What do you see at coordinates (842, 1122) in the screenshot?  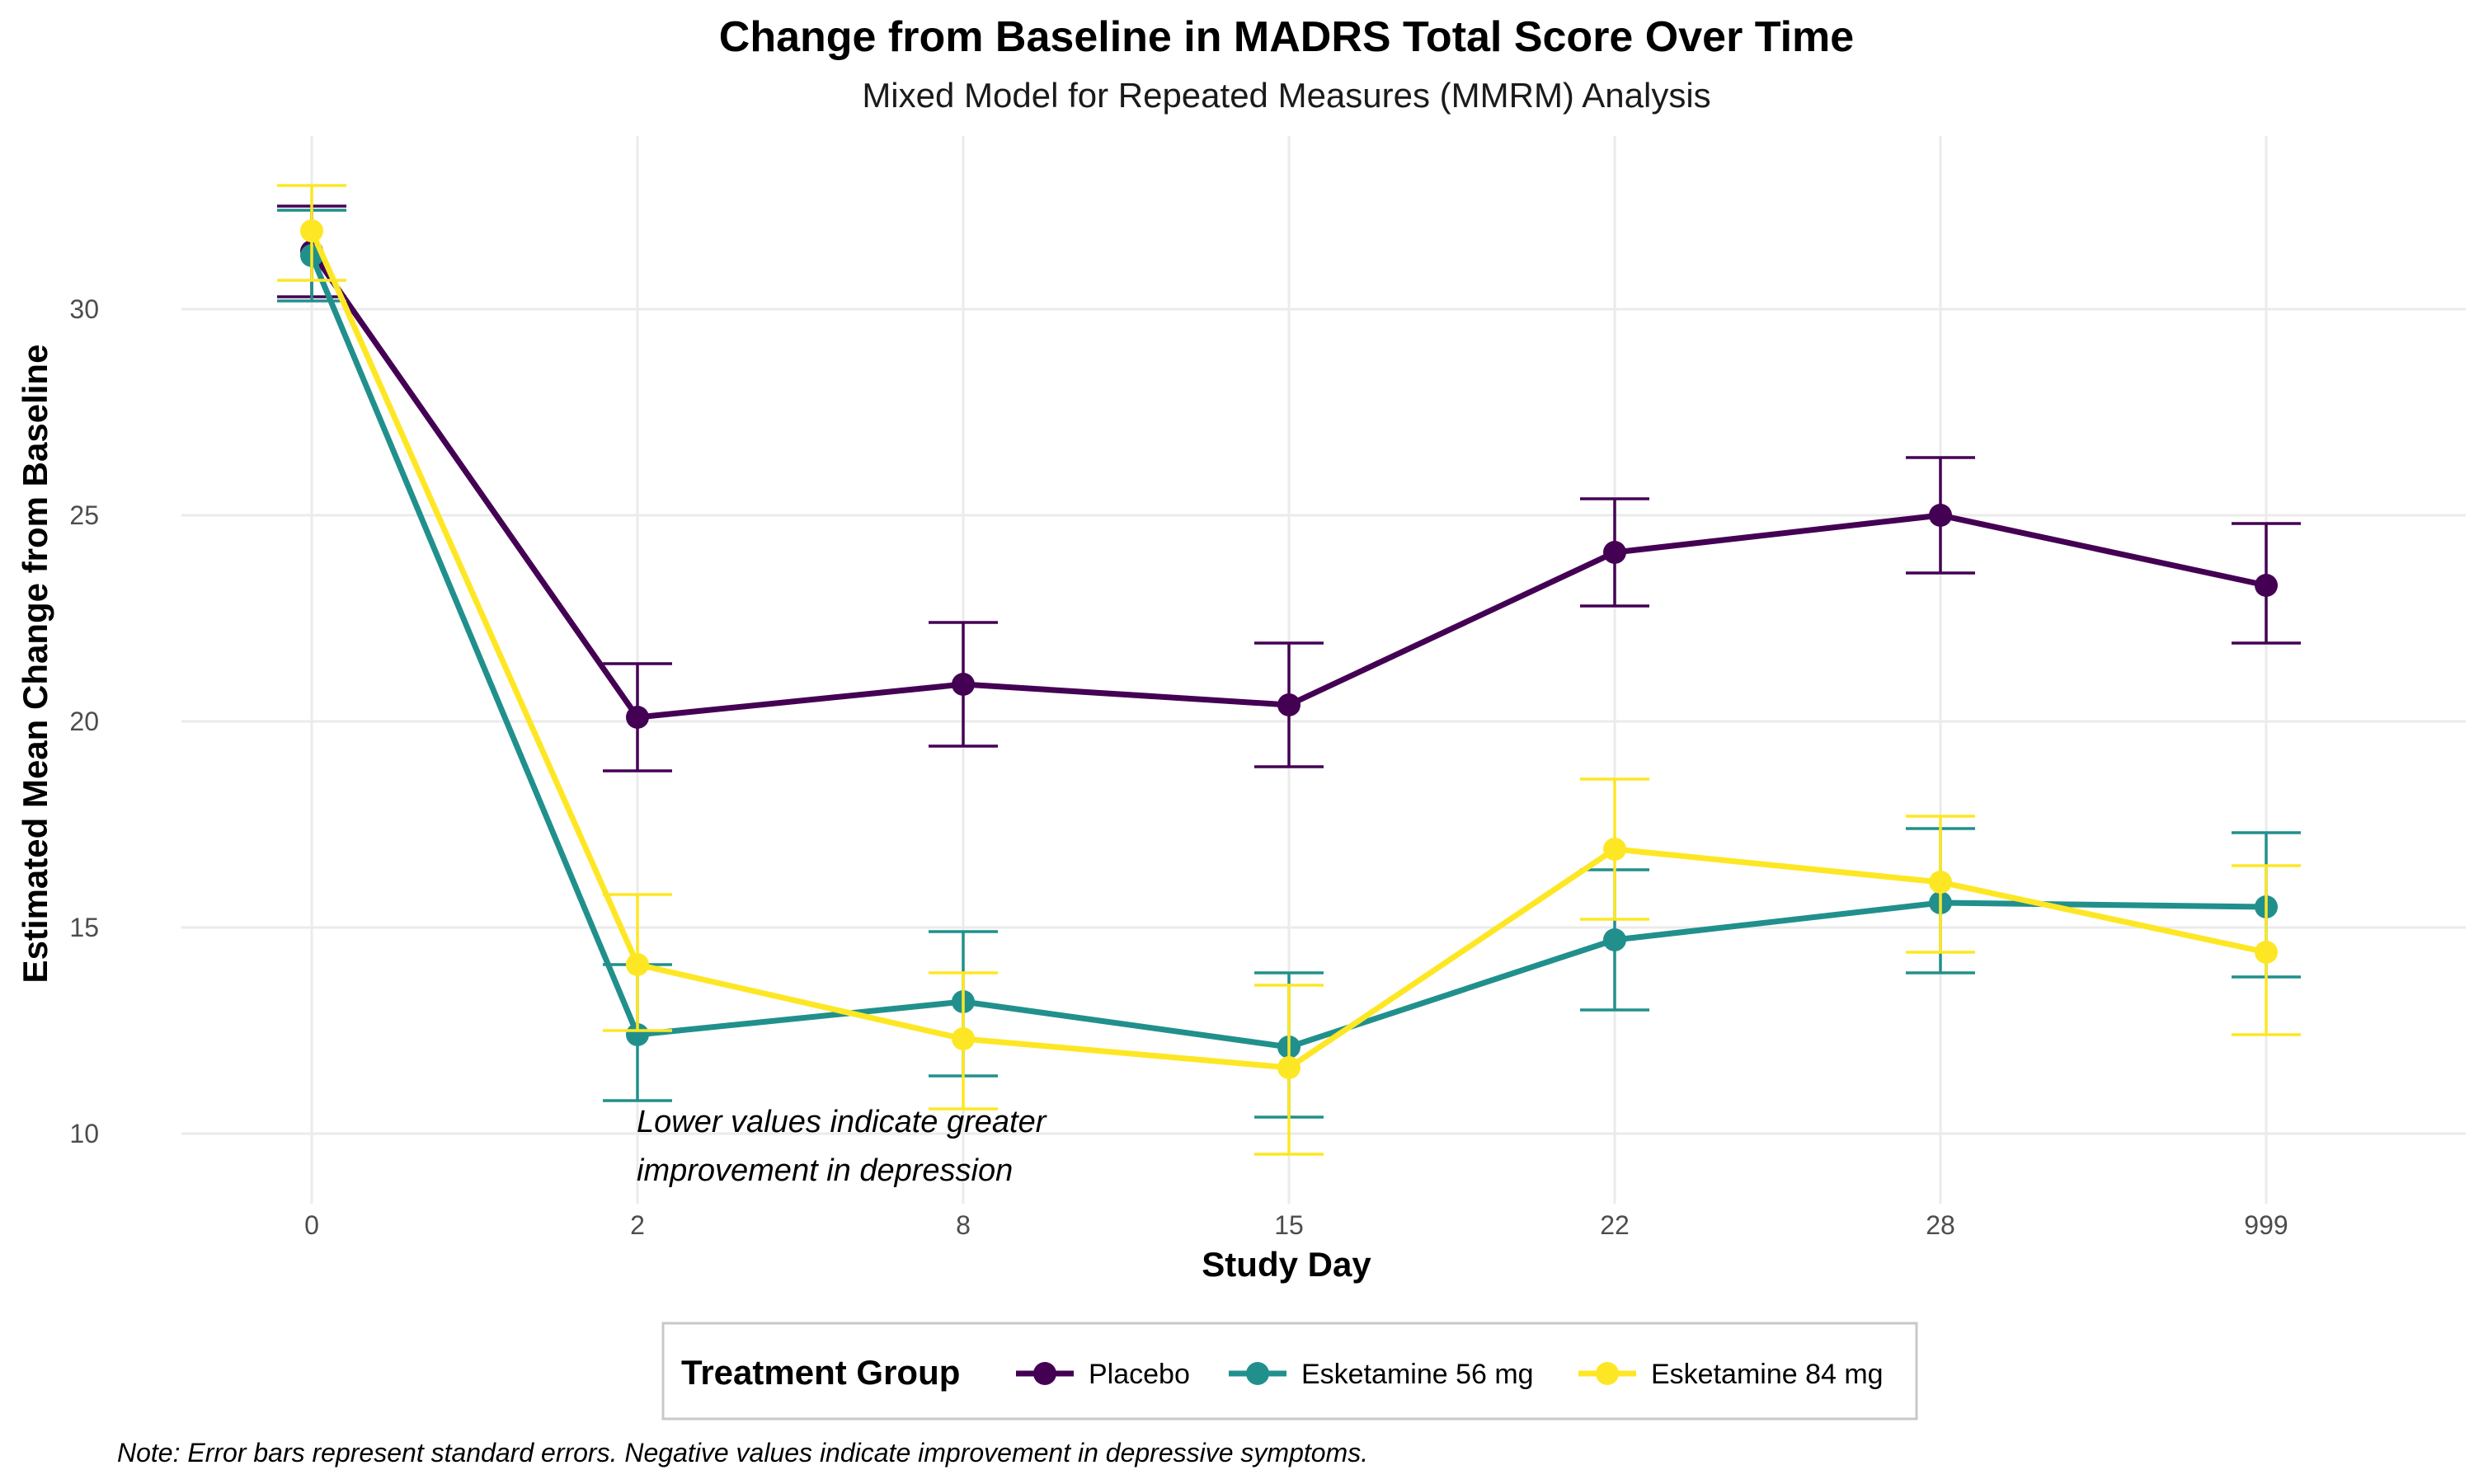 I see `annotation-line-1: Lower values indicate greater` at bounding box center [842, 1122].